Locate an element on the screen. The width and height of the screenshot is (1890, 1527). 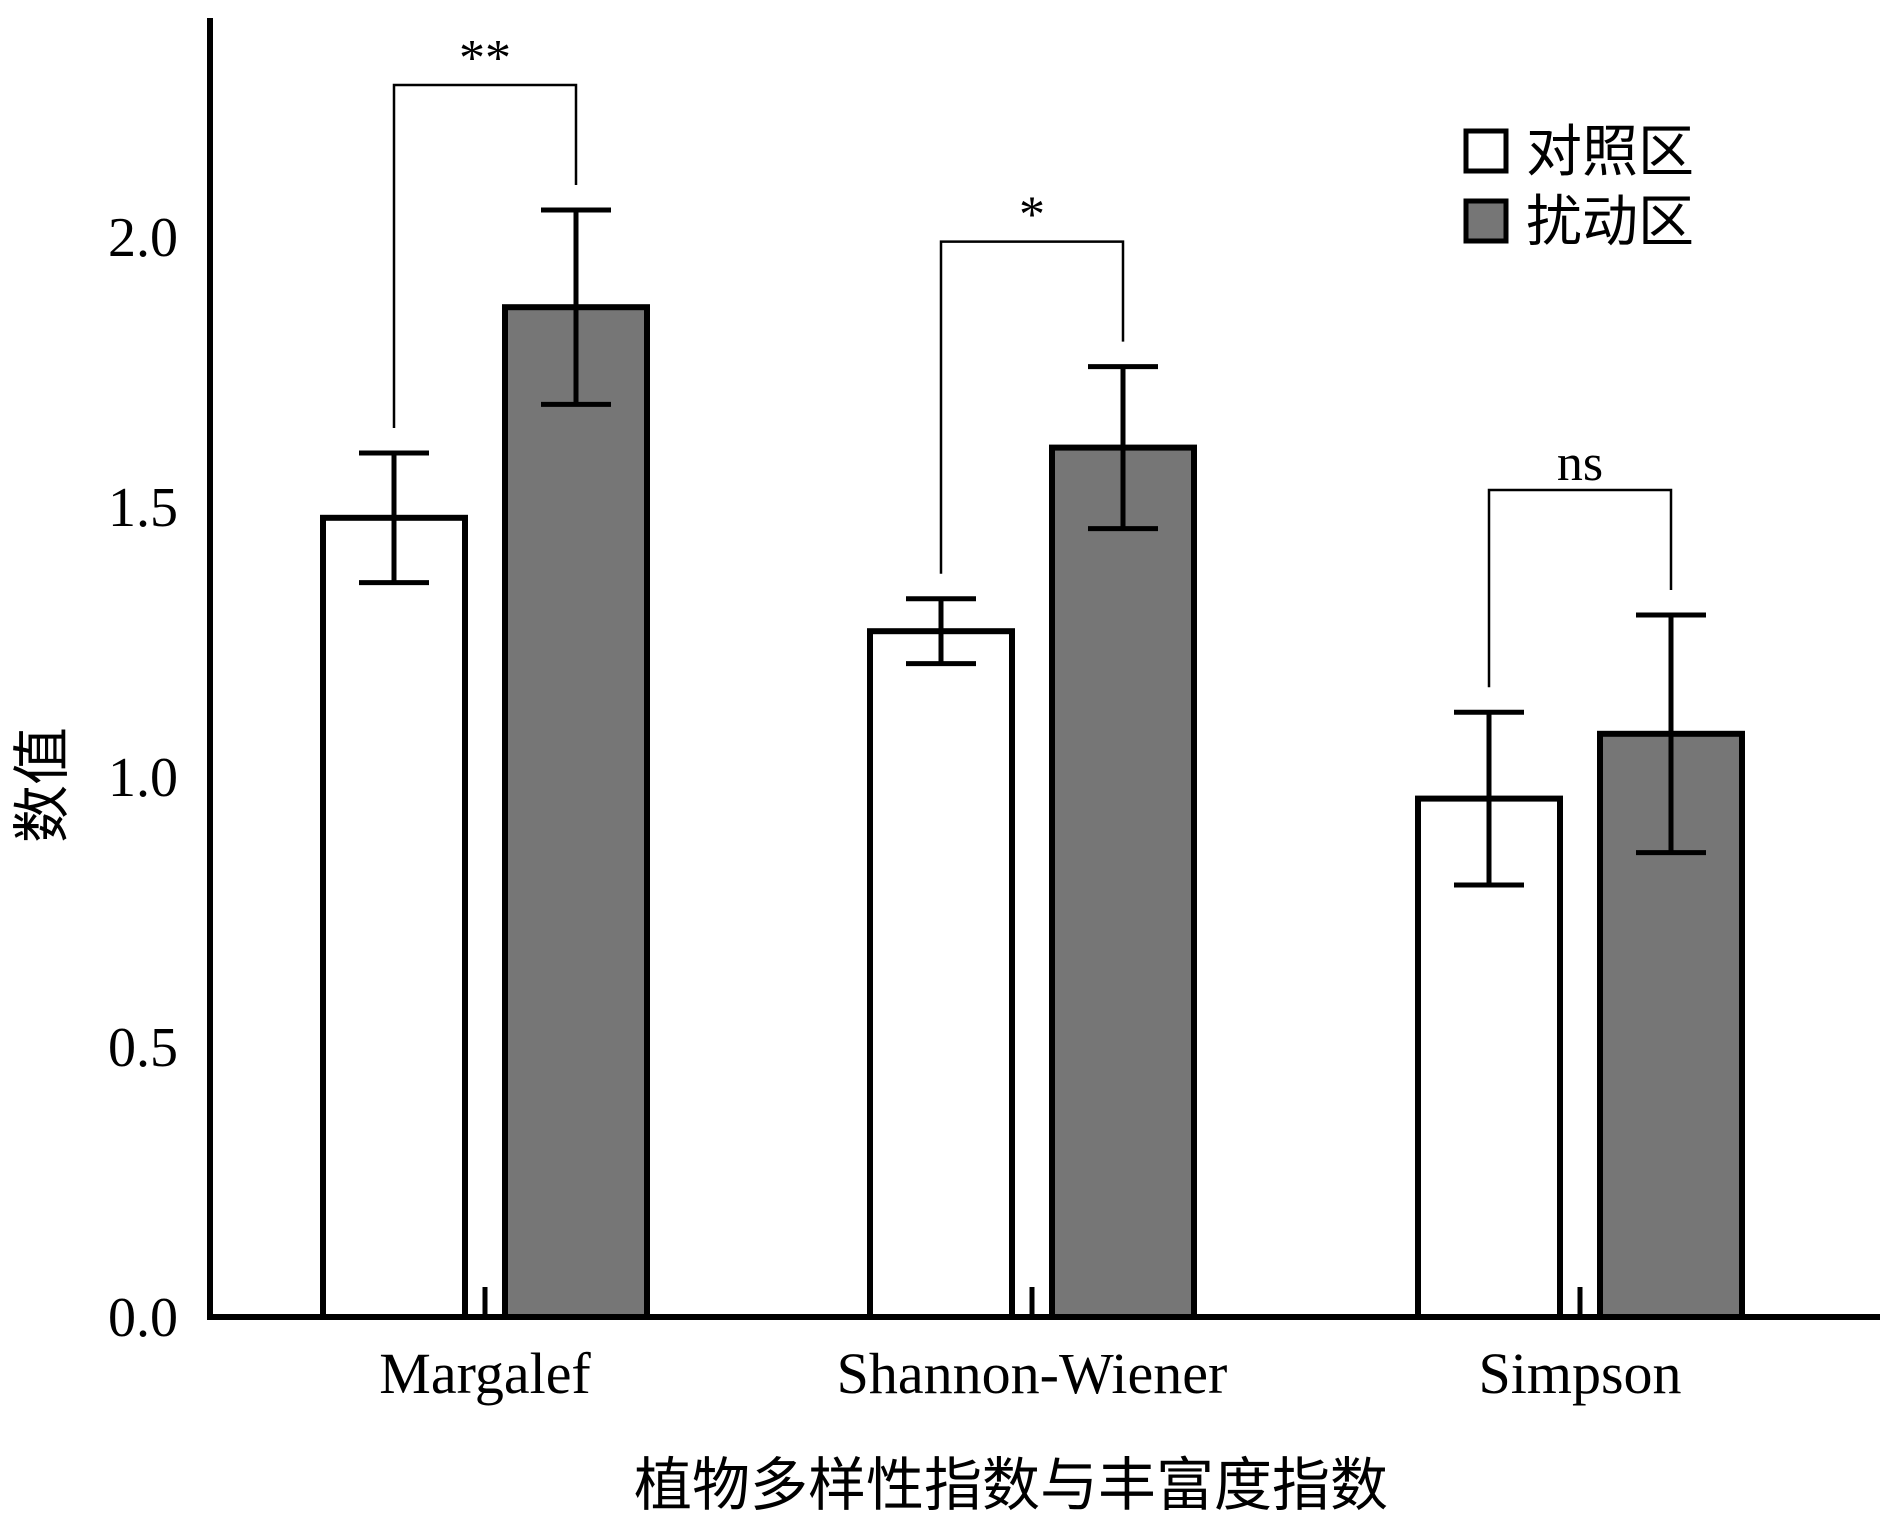
x-category-label: Shannon-Wiener is located at coordinates (1032, 1373).